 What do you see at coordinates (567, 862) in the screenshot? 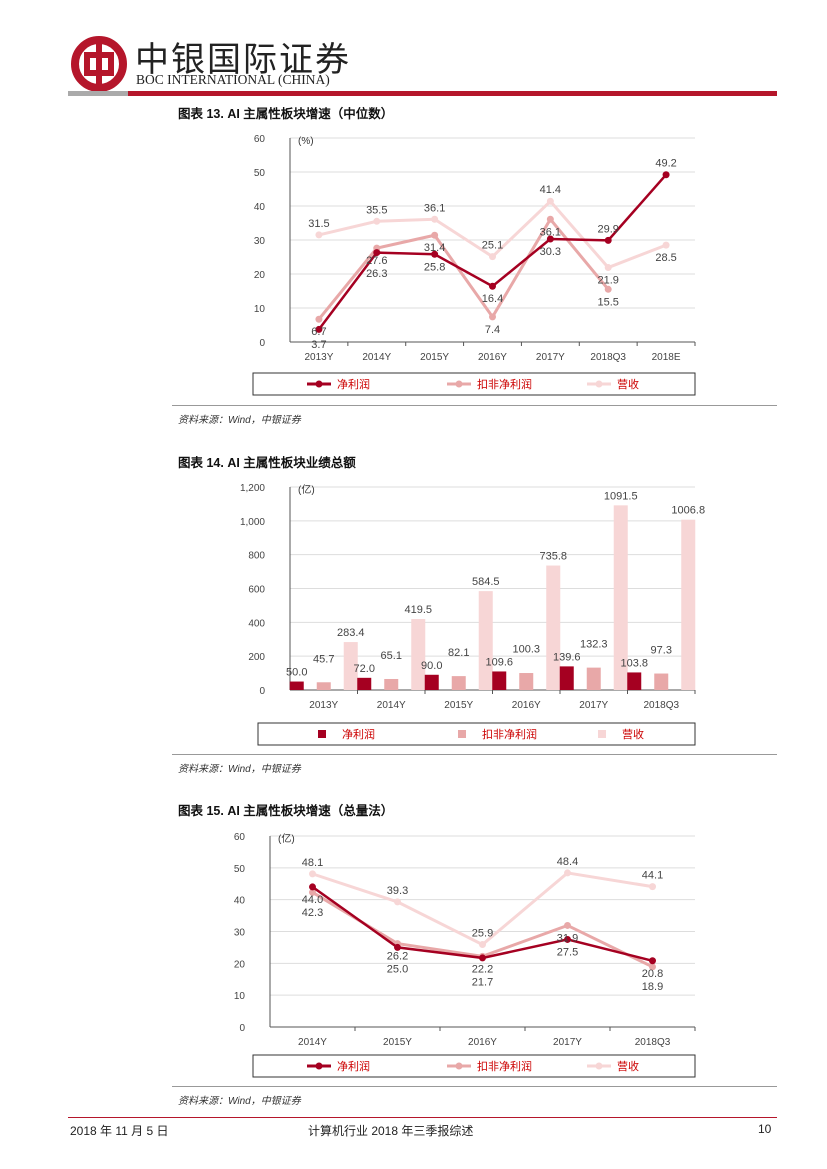
I see `data-label: 48.4` at bounding box center [567, 862].